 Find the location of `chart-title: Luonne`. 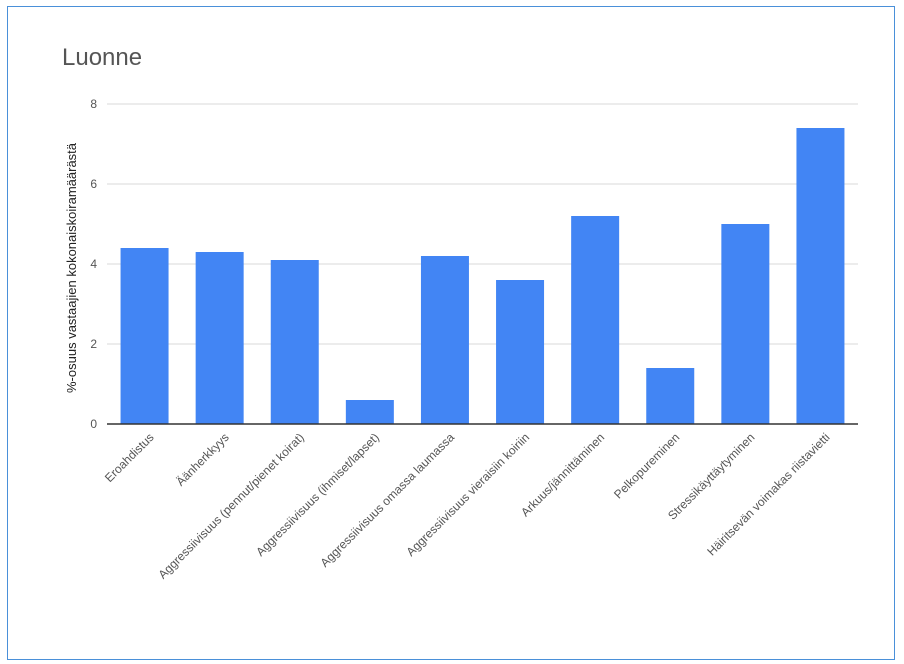

chart-title: Luonne is located at coordinates (102, 57).